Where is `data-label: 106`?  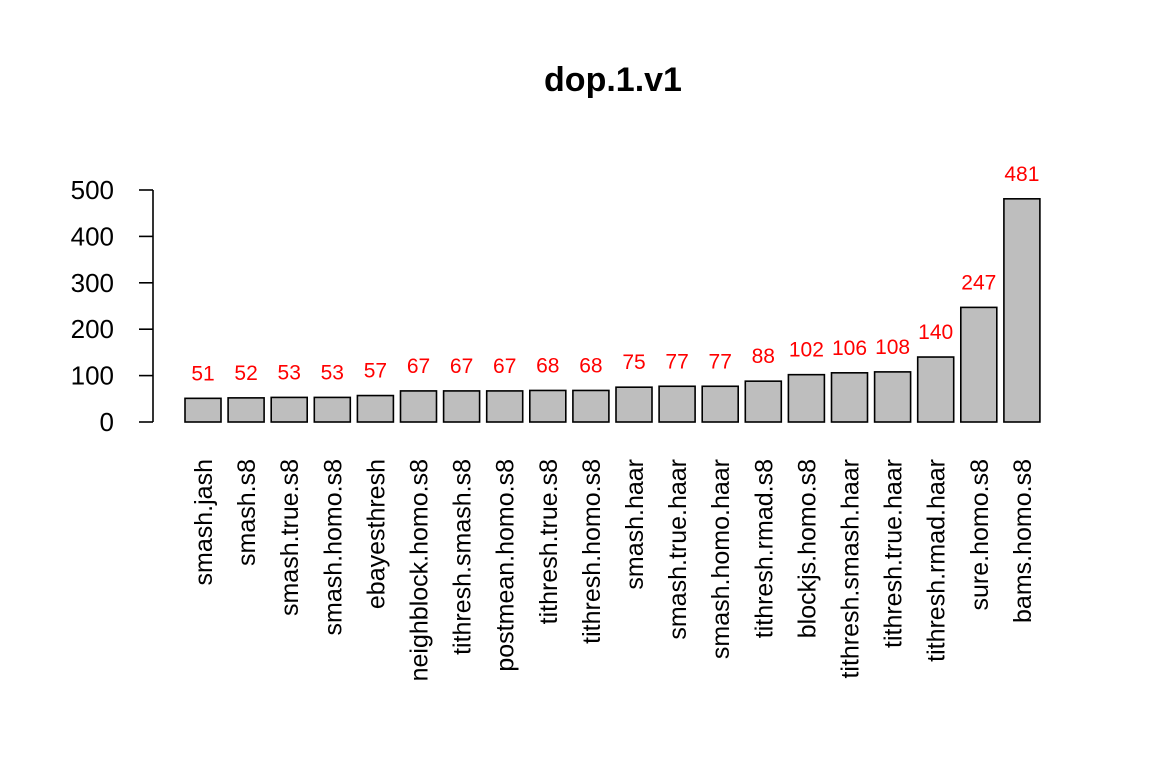
data-label: 106 is located at coordinates (849, 348).